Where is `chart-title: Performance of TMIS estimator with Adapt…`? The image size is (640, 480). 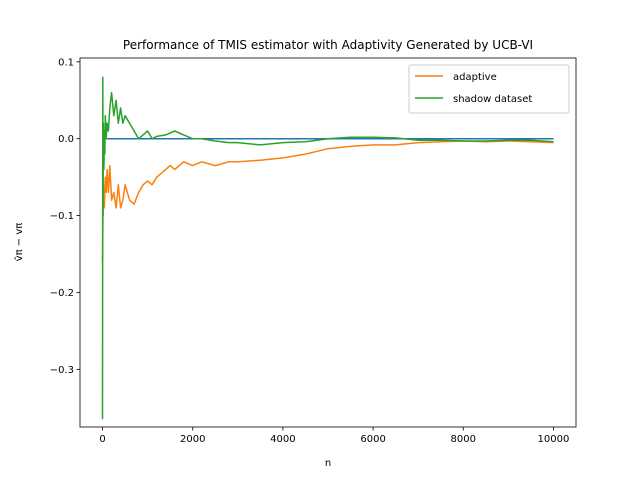 chart-title: Performance of TMIS estimator with Adapt… is located at coordinates (328, 45).